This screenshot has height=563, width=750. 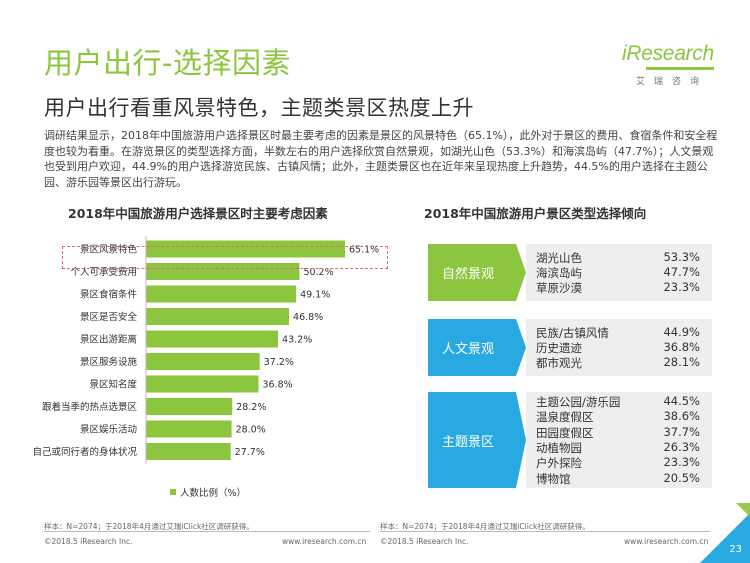 I want to click on group-body: 湖光山色 53.3% 海滨岛屿 47.7% 草原沙漠 23.3%, so click(x=619, y=272).